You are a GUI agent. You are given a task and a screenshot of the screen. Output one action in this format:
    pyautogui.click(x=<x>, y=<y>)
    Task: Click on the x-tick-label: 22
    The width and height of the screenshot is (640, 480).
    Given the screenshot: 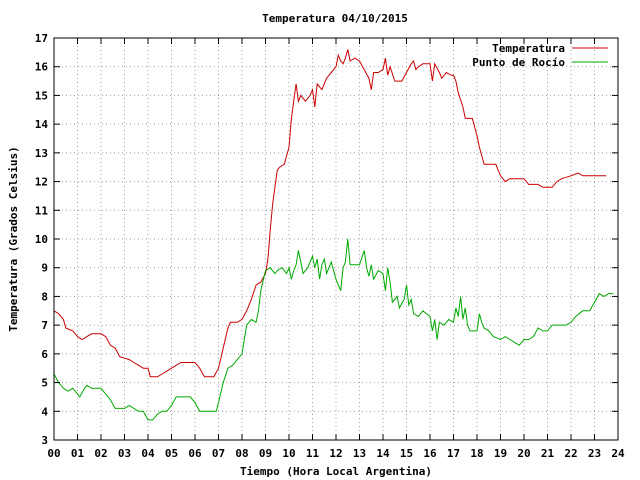 What is the action you would take?
    pyautogui.click(x=570, y=453)
    